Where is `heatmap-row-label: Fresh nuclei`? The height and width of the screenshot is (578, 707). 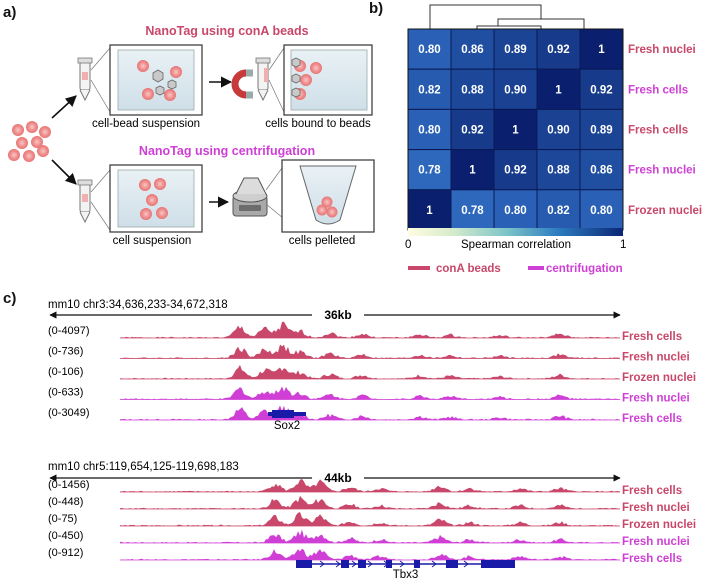 heatmap-row-label: Fresh nuclei is located at coordinates (662, 50).